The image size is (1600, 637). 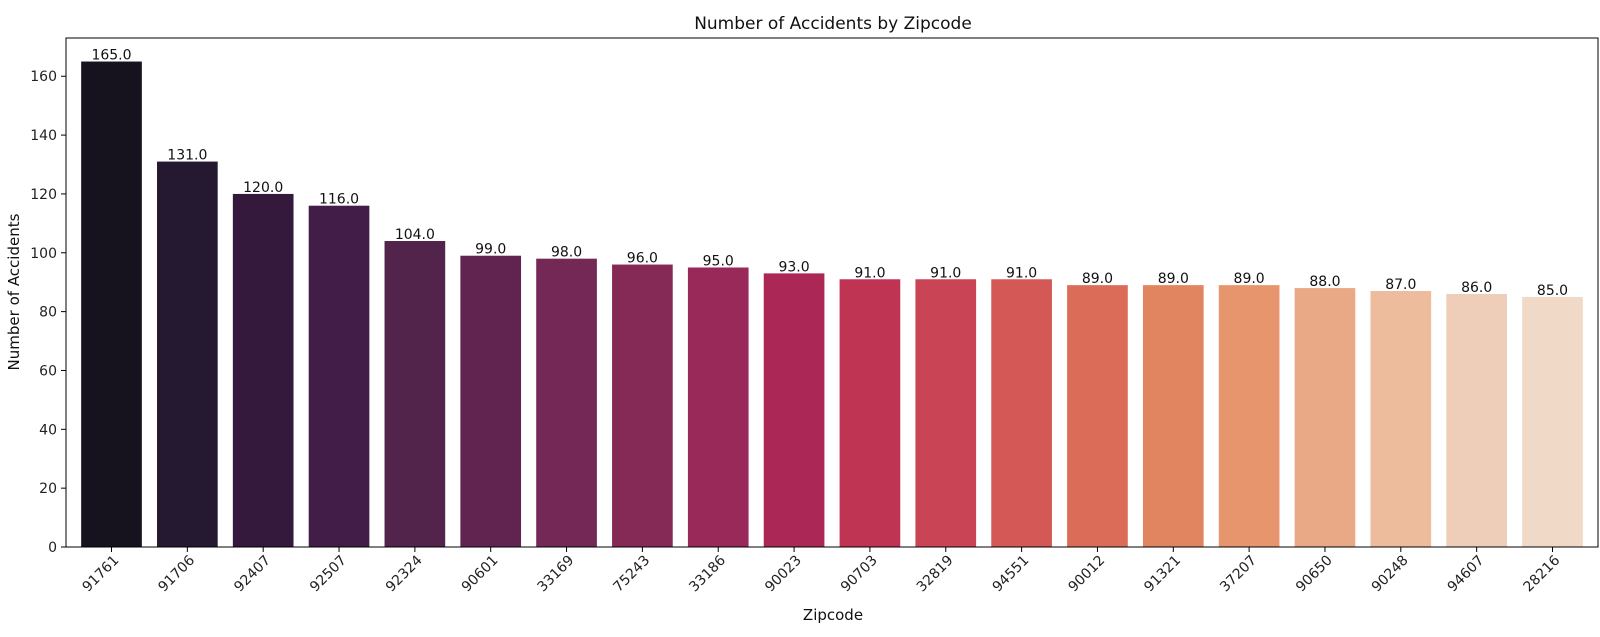 I want to click on y-tick-label: 60, so click(x=48, y=371).